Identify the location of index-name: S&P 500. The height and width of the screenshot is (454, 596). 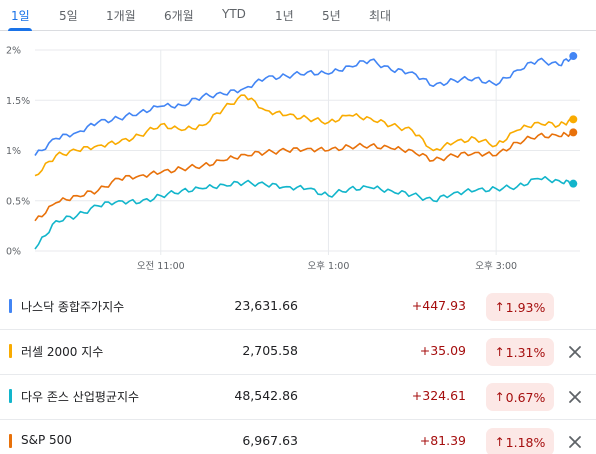
(46, 440).